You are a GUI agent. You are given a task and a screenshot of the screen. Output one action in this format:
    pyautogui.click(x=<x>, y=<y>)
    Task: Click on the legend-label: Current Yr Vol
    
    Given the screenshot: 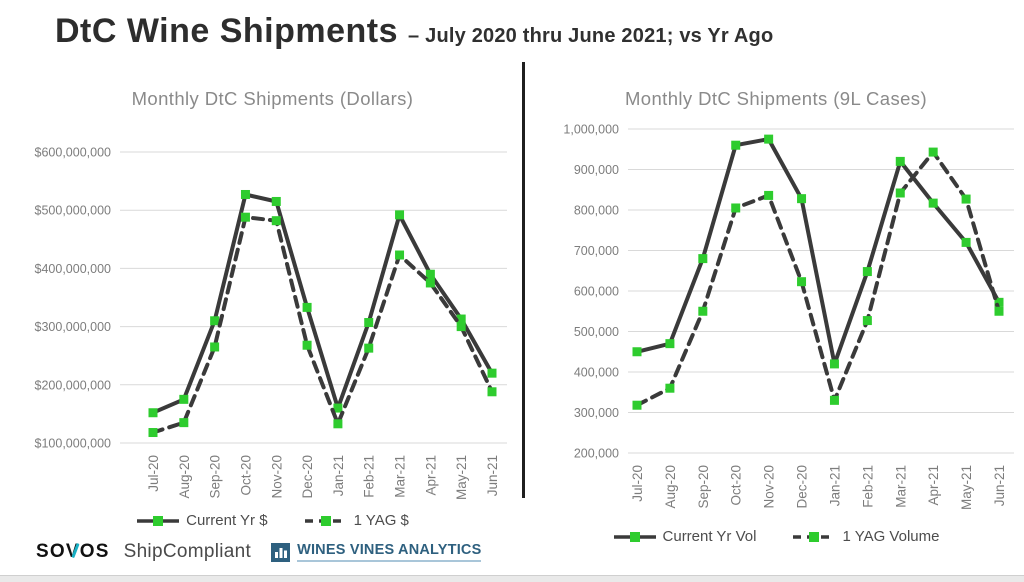 What is the action you would take?
    pyautogui.click(x=709, y=536)
    